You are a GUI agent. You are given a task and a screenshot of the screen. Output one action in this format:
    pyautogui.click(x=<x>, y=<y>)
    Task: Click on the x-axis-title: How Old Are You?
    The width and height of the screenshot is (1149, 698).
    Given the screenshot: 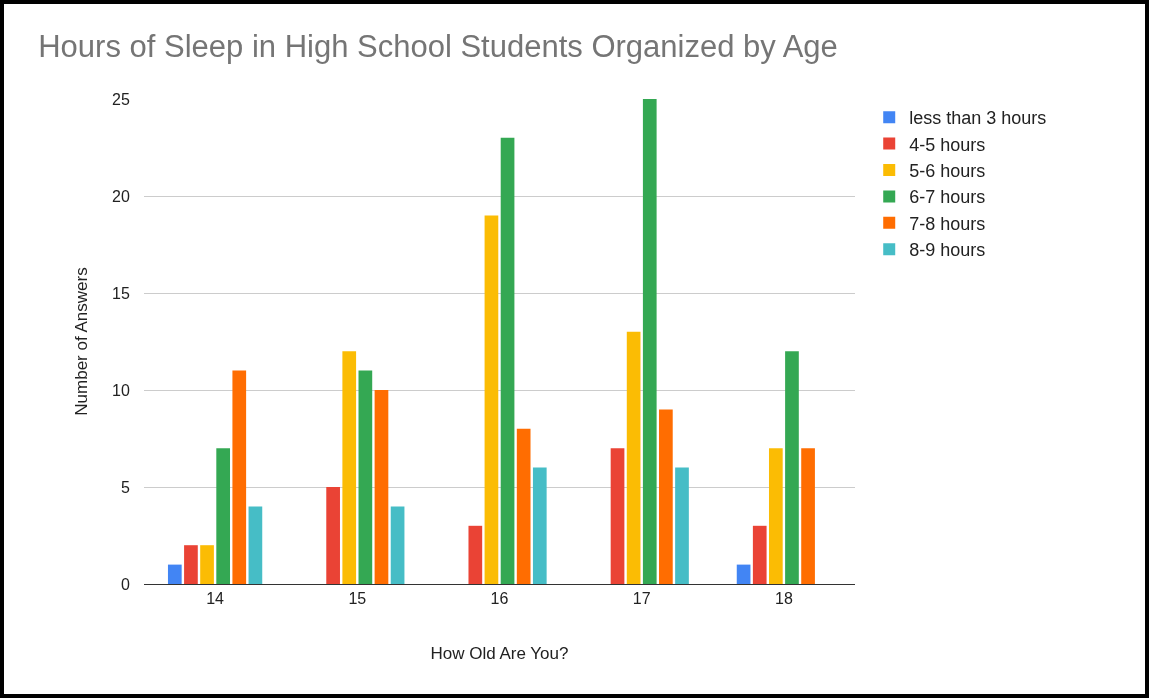 What is the action you would take?
    pyautogui.click(x=499, y=653)
    